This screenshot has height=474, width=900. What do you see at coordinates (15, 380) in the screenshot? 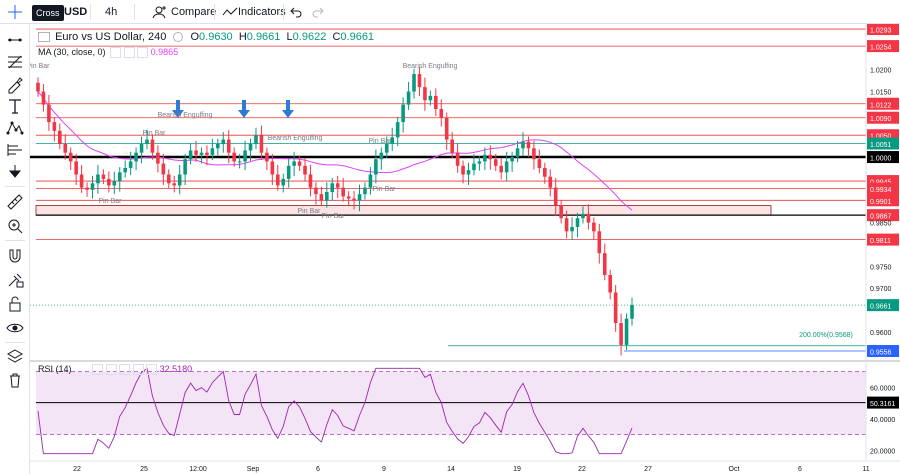
I see `trash-icon` at bounding box center [15, 380].